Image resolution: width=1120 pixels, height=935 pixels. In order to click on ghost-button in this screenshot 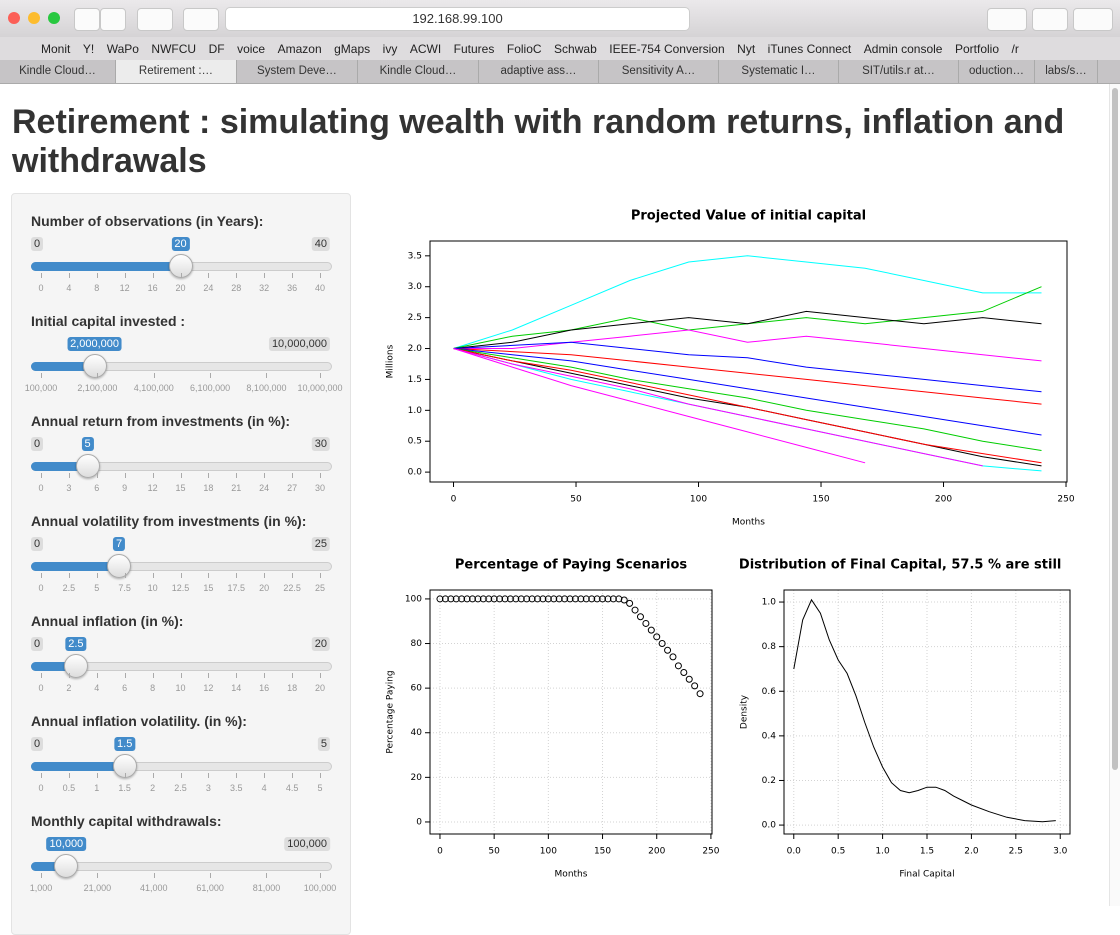, I will do `click(201, 19)`.